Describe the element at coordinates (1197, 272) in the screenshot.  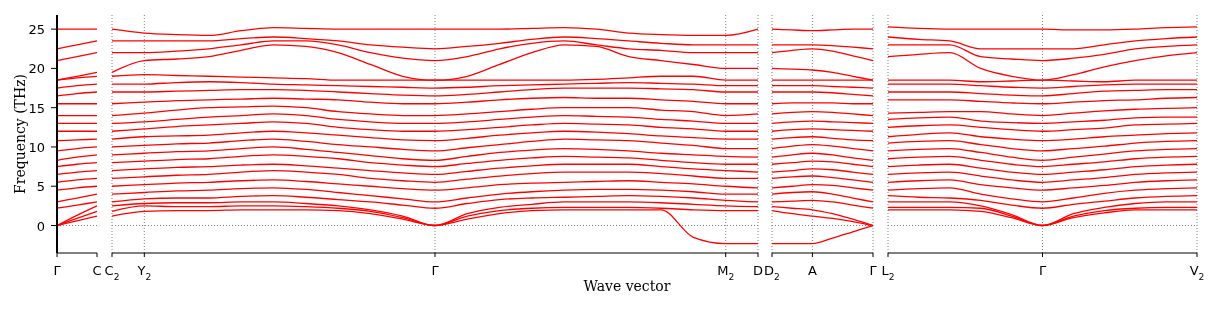
I see `x-tick-label: V$_{2}$` at that location.